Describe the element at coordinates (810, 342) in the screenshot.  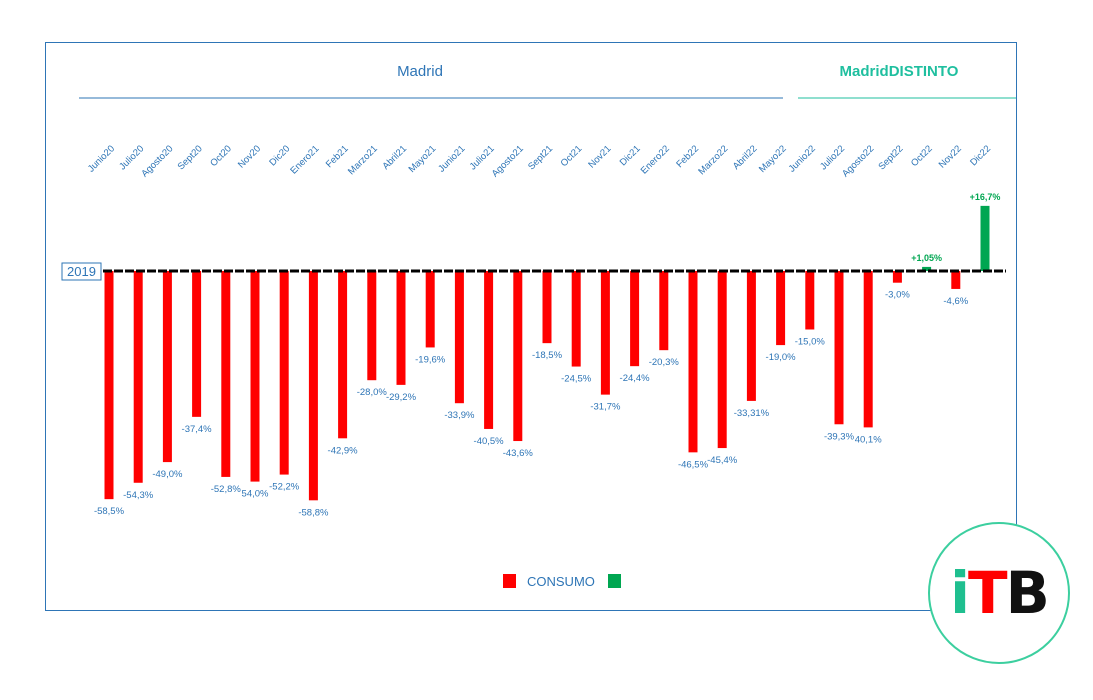
I see `value-label: -15,0%` at that location.